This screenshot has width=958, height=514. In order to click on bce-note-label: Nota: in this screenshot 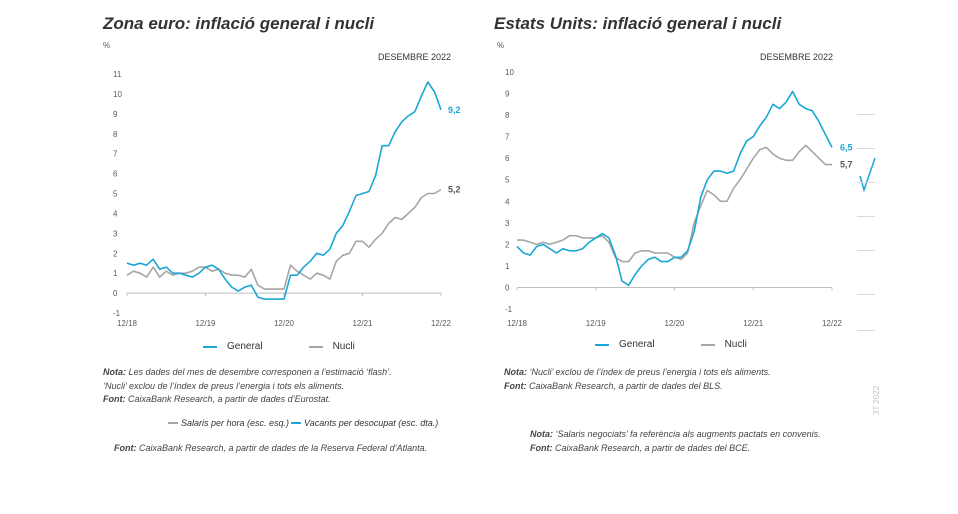, I will do `click(541, 434)`.